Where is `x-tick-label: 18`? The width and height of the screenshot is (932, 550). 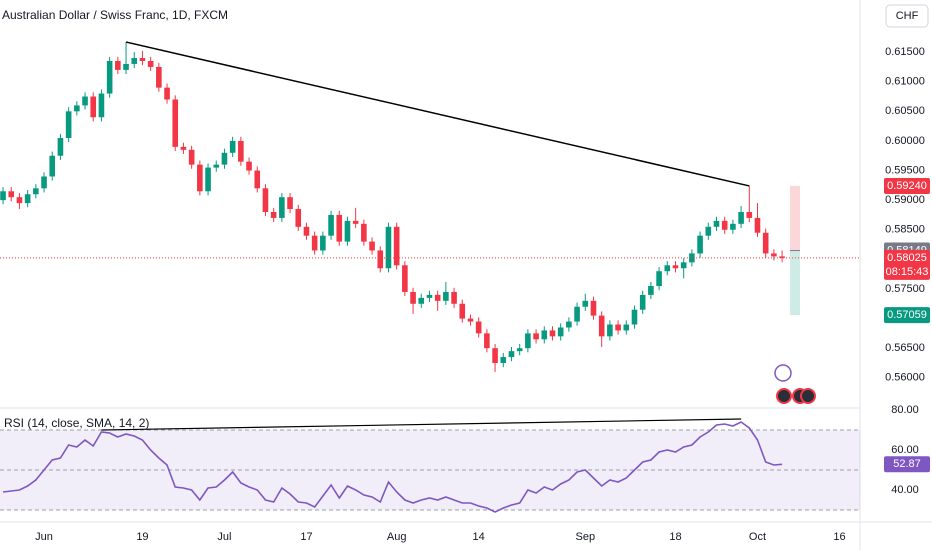 x-tick-label: 18 is located at coordinates (675, 537).